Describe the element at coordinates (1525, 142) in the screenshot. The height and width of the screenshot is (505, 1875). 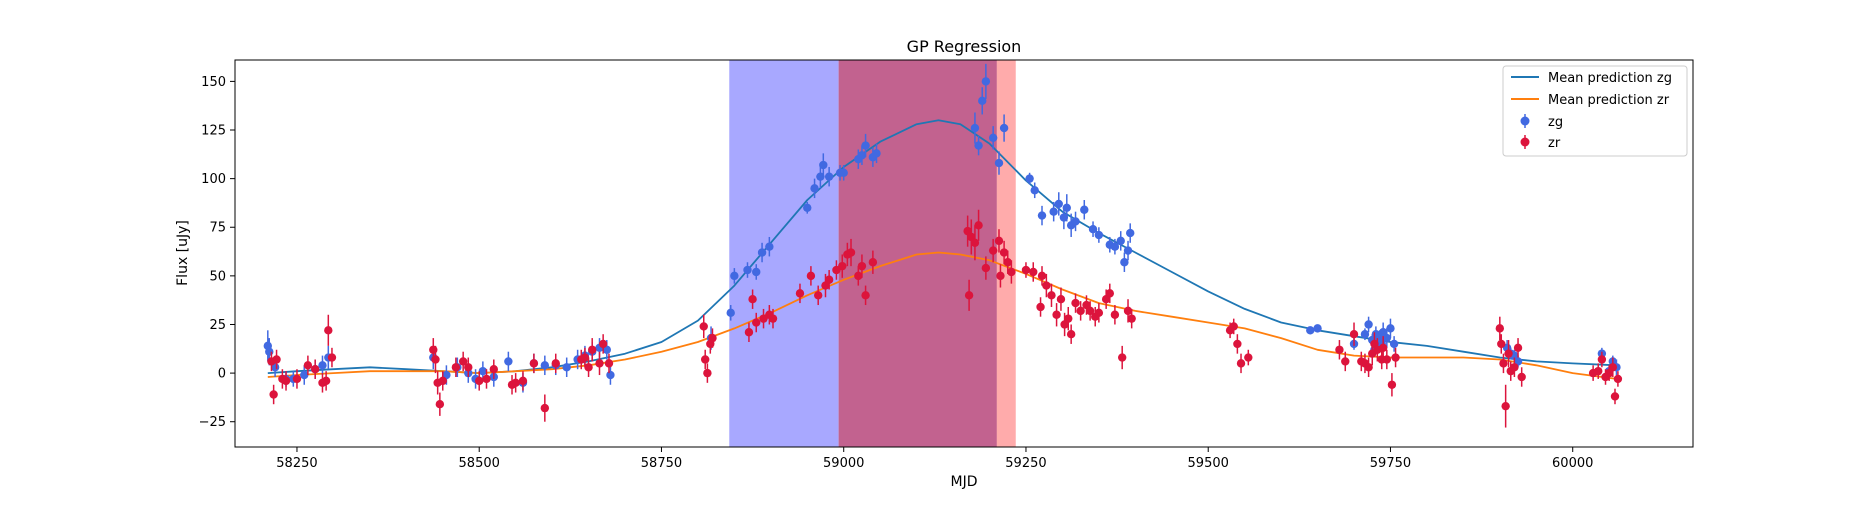
I see `legend-swatch-zr-point` at that location.